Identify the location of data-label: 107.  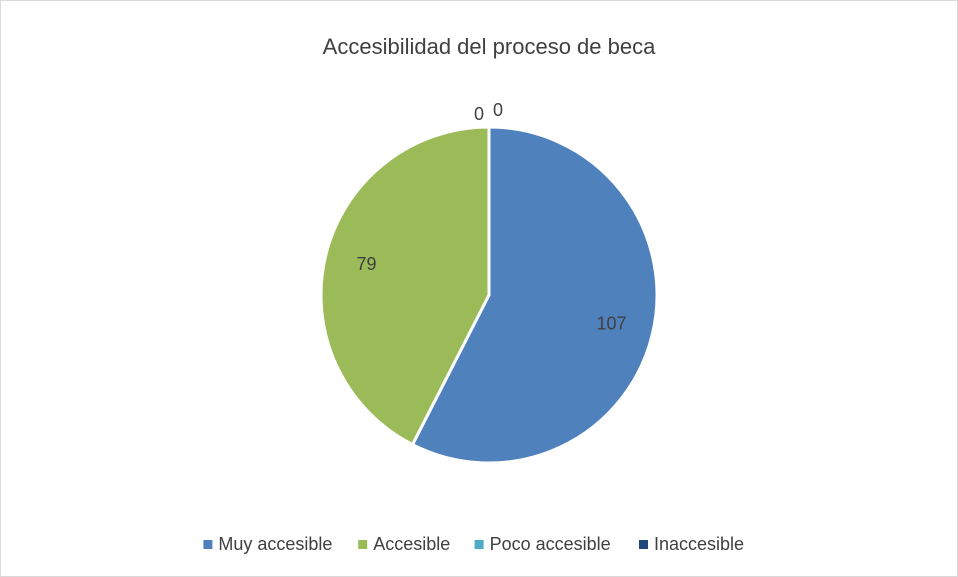
(611, 323).